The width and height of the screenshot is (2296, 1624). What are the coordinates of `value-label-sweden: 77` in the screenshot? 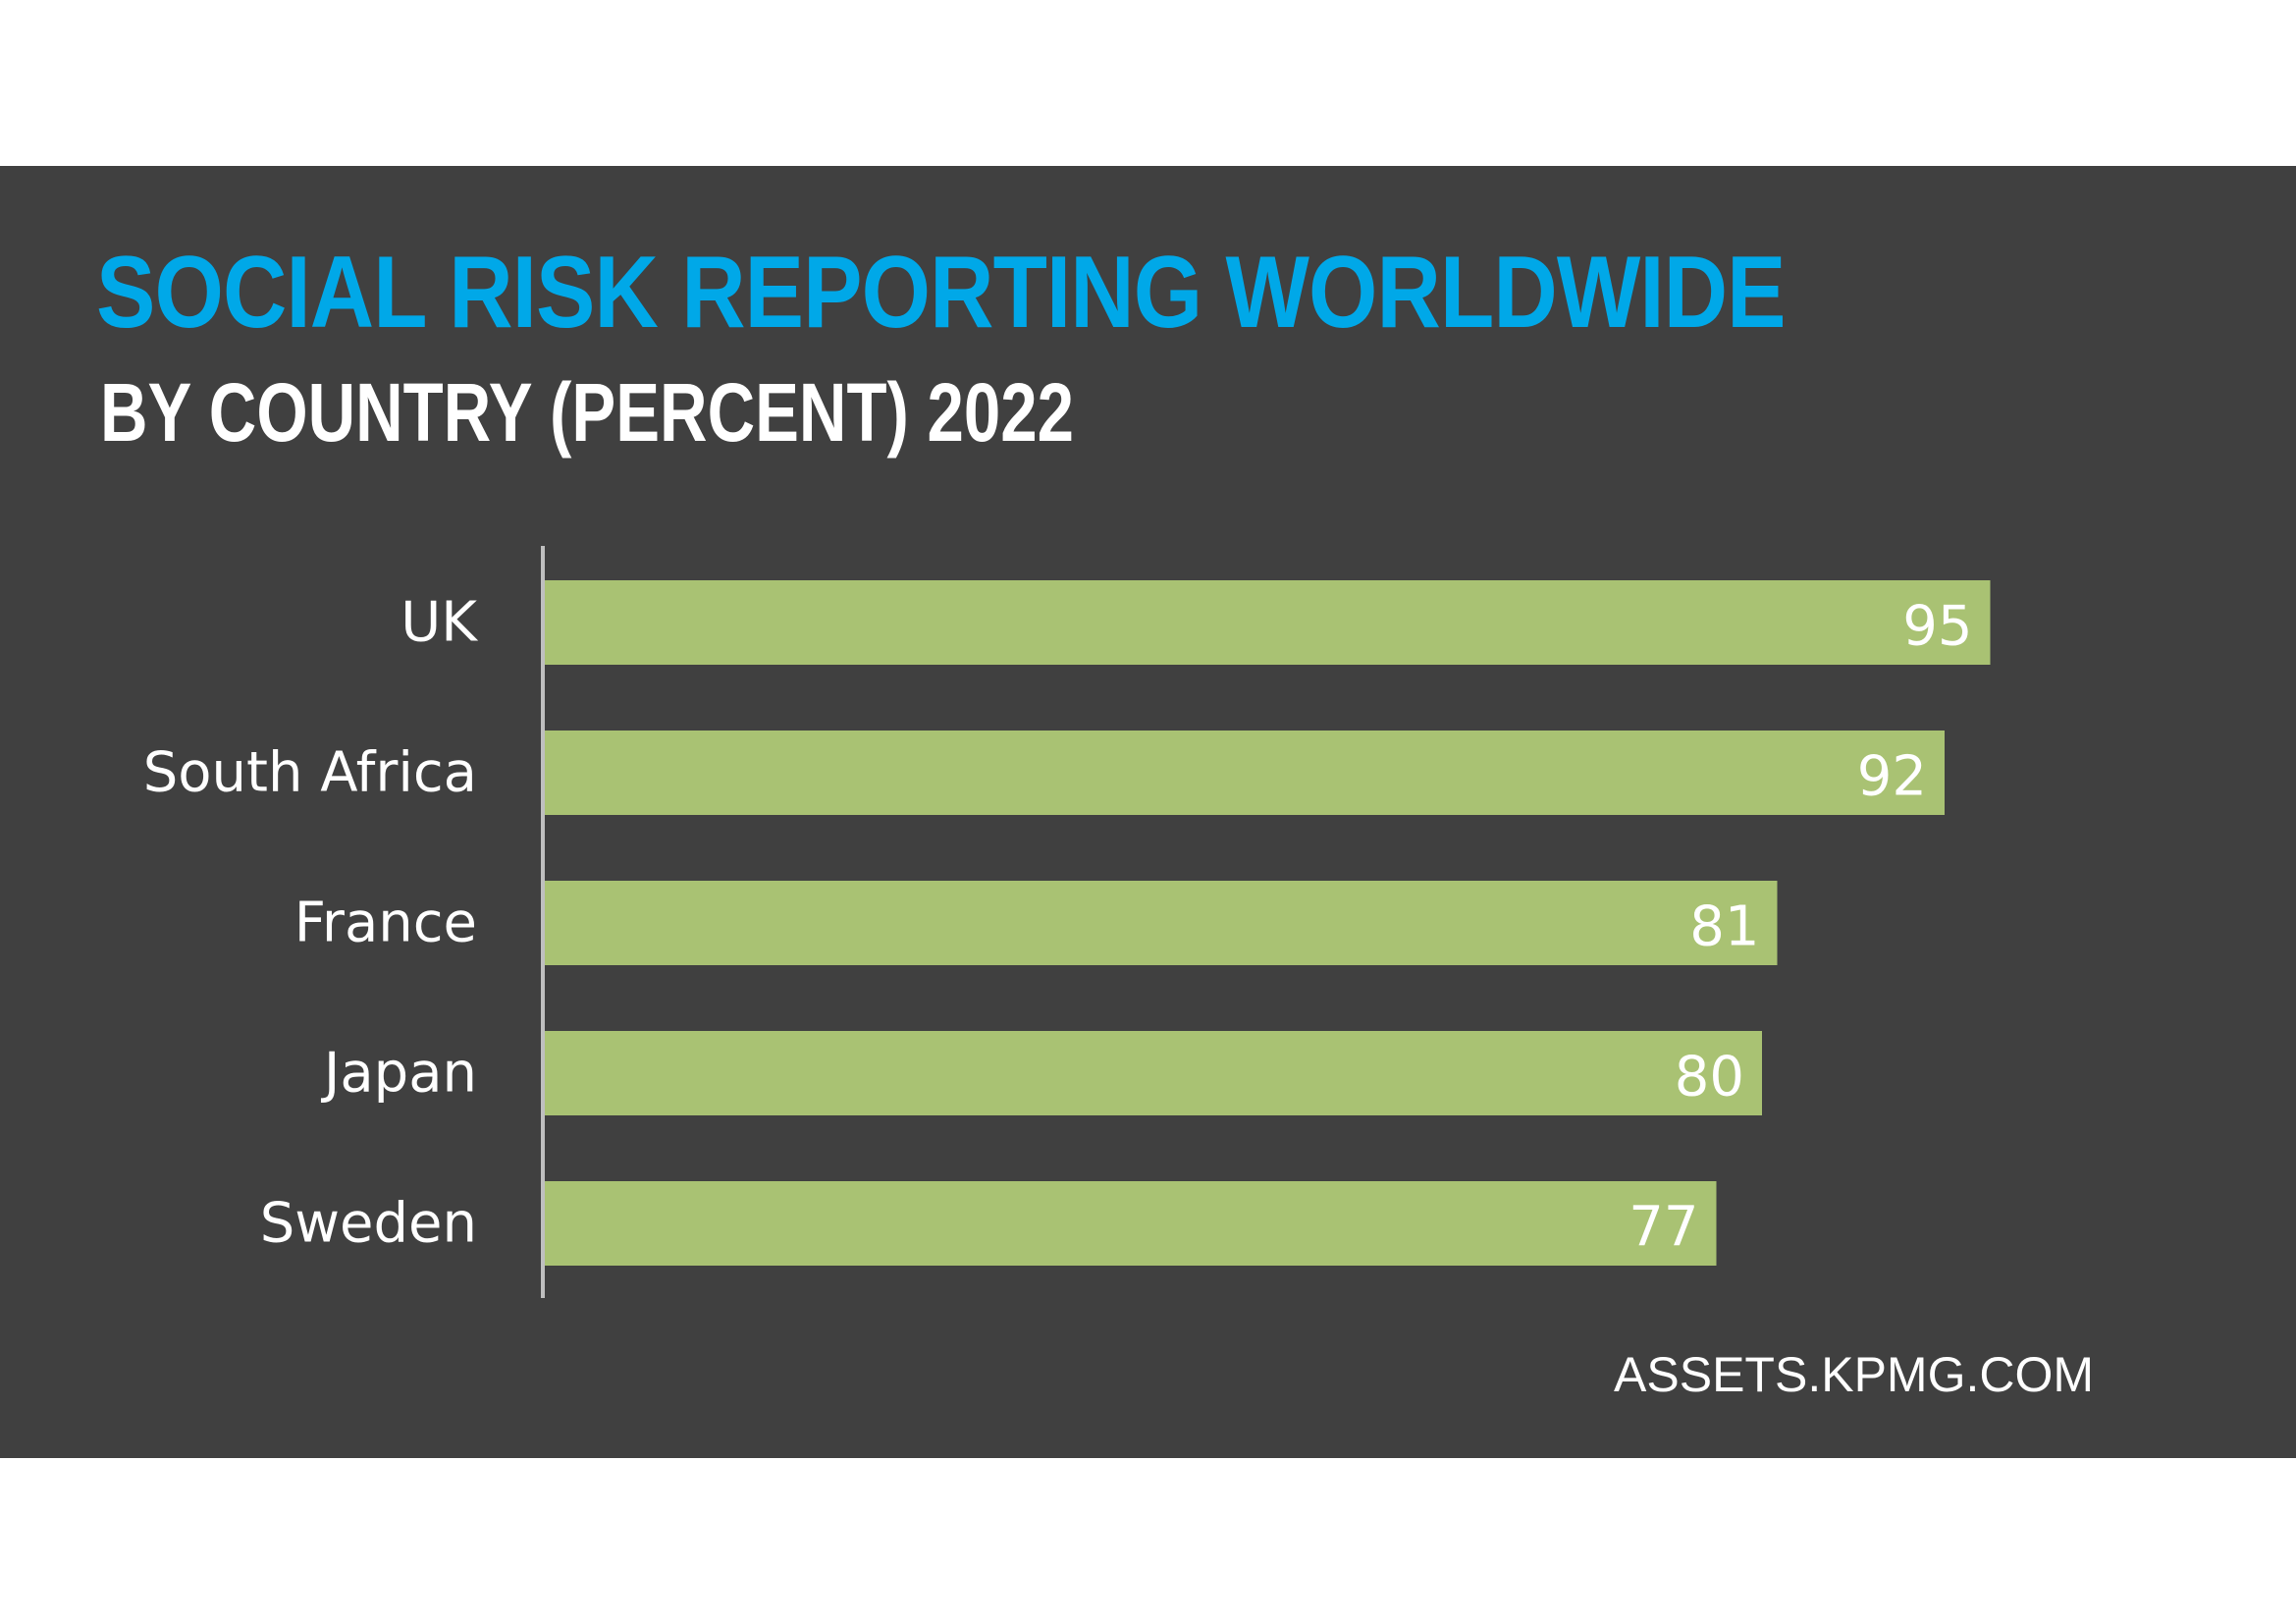 It's located at (1663, 1228).